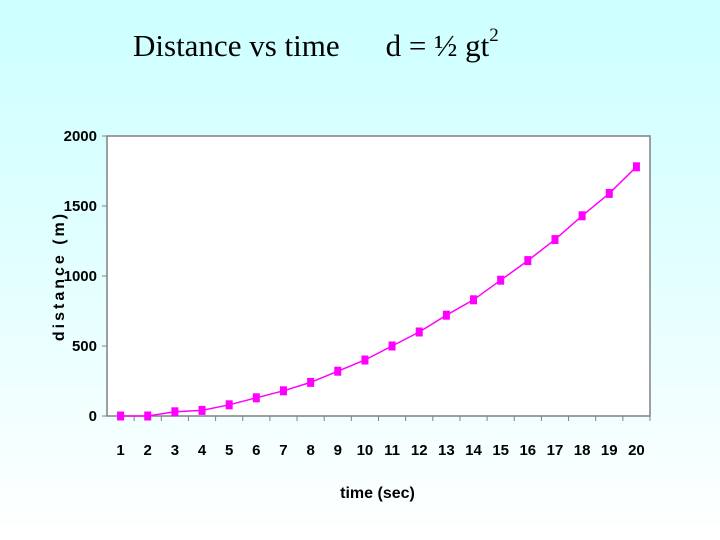 The width and height of the screenshot is (720, 540). Describe the element at coordinates (229, 450) in the screenshot. I see `x-tick-label: 5` at that location.